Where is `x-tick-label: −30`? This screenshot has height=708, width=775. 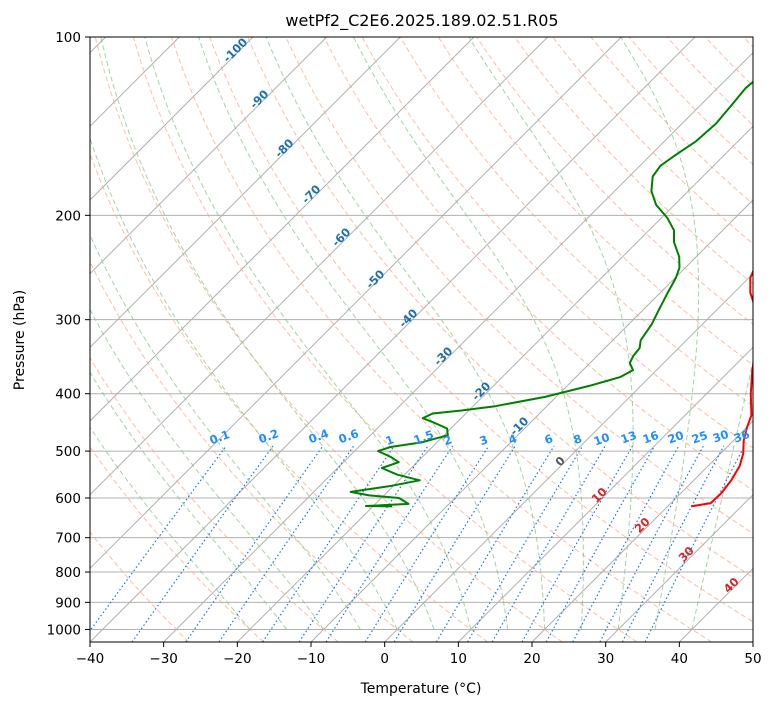
x-tick-label: −30 is located at coordinates (163, 659).